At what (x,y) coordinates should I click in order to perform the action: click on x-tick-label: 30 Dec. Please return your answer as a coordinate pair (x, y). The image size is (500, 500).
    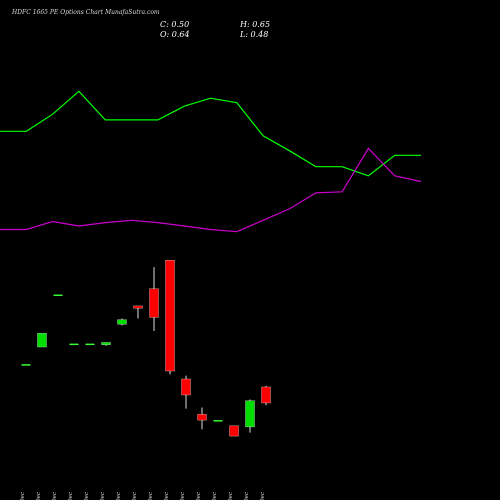
    Looking at the image, I should click on (263, 496).